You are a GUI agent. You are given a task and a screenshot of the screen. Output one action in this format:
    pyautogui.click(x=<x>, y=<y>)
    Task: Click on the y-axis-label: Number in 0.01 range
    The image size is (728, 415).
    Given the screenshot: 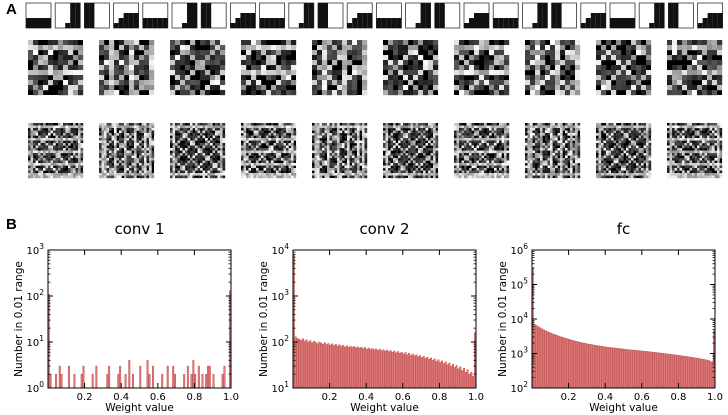 What is the action you would take?
    pyautogui.click(x=19, y=319)
    